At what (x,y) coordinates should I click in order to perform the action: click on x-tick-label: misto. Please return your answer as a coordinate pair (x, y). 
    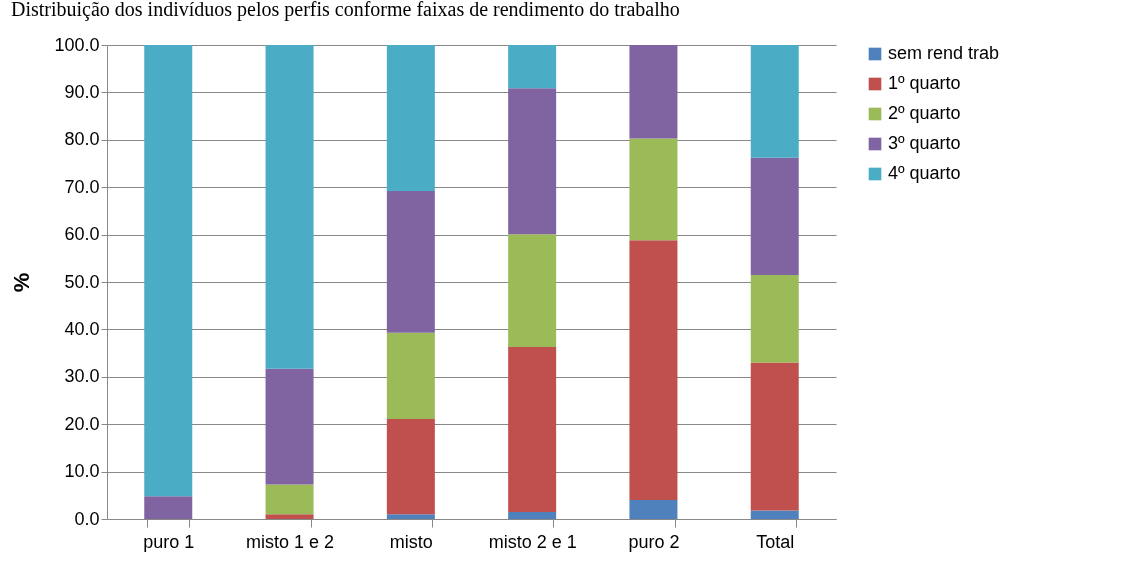
    Looking at the image, I should click on (411, 541).